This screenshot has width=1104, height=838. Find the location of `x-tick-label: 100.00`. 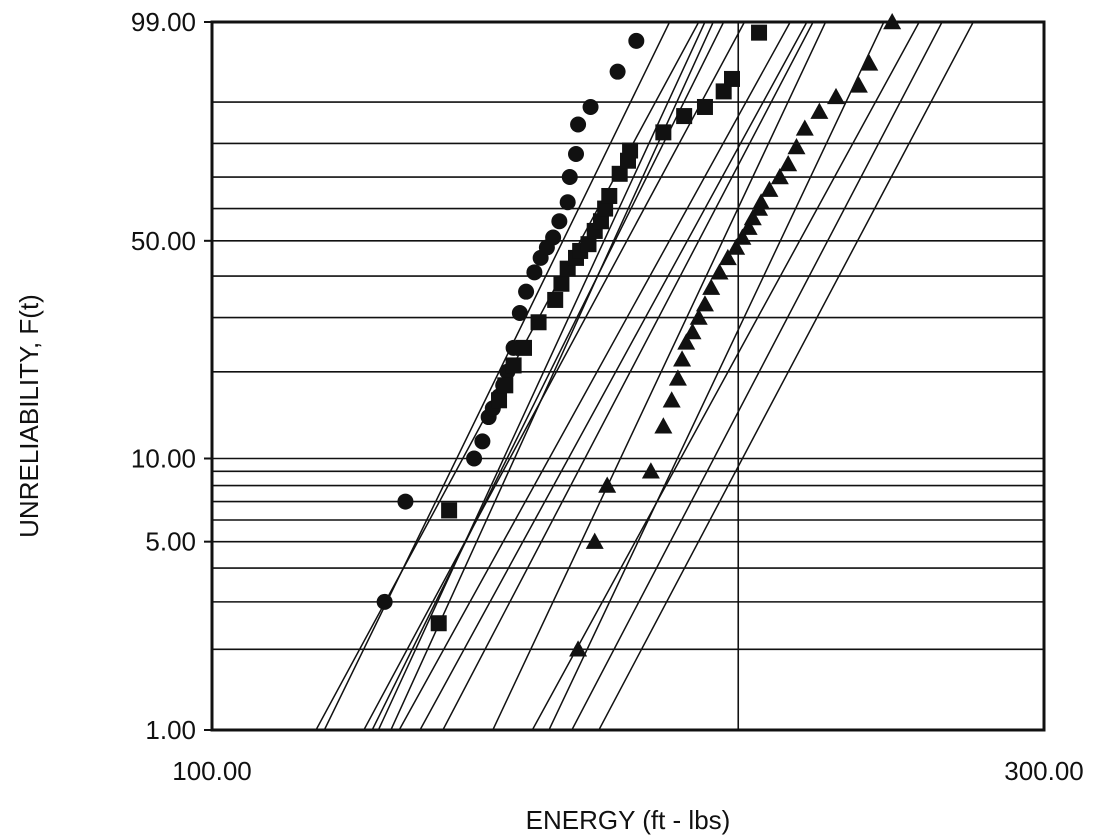

x-tick-label: 100.00 is located at coordinates (212, 771).